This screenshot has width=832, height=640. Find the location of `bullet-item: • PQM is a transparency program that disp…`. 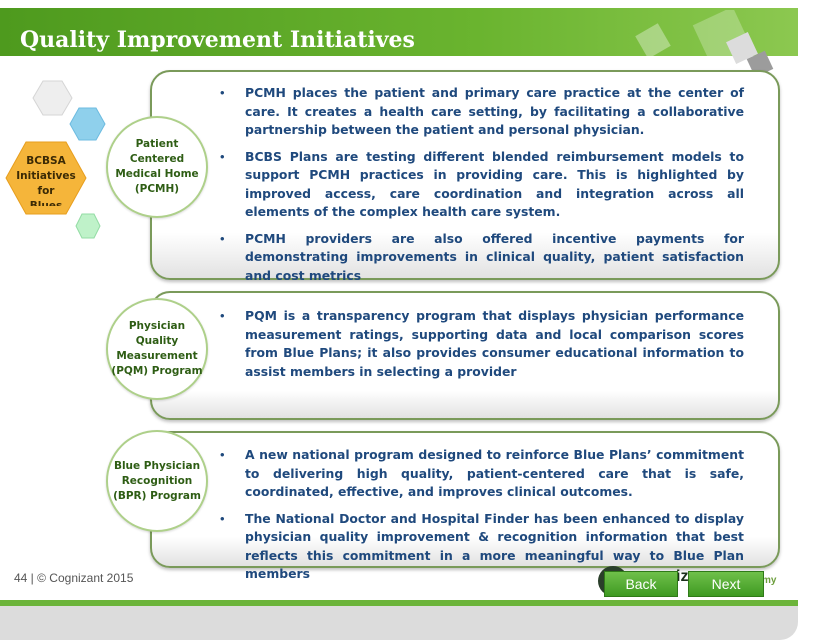

bullet-item: • PQM is a transparency program that disp… is located at coordinates (482, 344).